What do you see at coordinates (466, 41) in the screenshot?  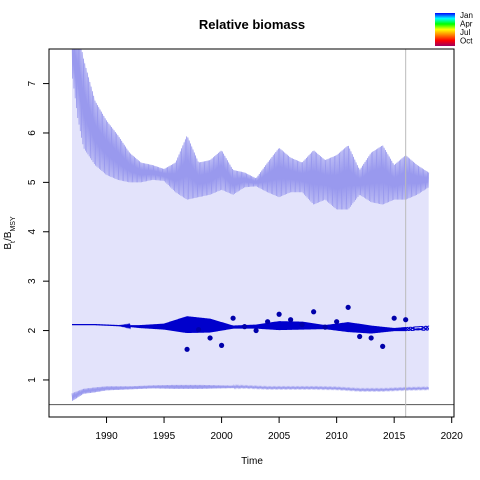 I see `legend-label-oct: Oct` at bounding box center [466, 41].